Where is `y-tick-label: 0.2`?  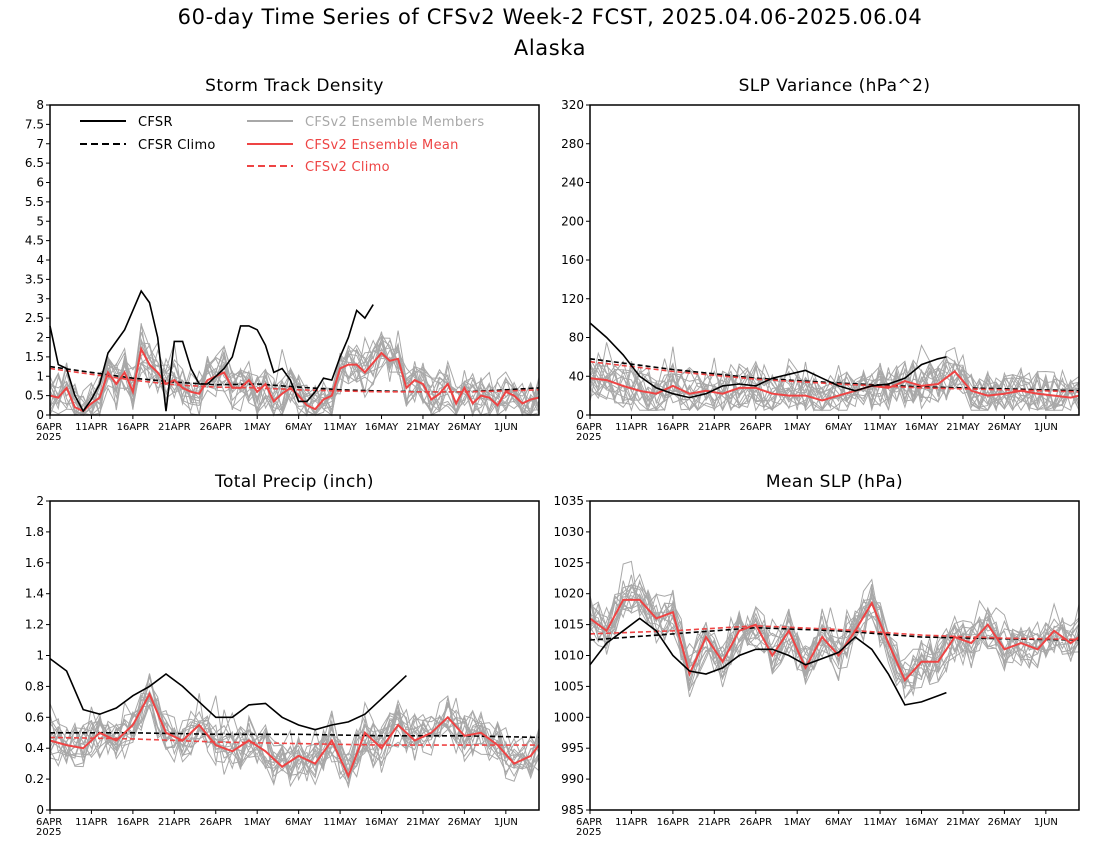
y-tick-label: 0.2 is located at coordinates (34, 779).